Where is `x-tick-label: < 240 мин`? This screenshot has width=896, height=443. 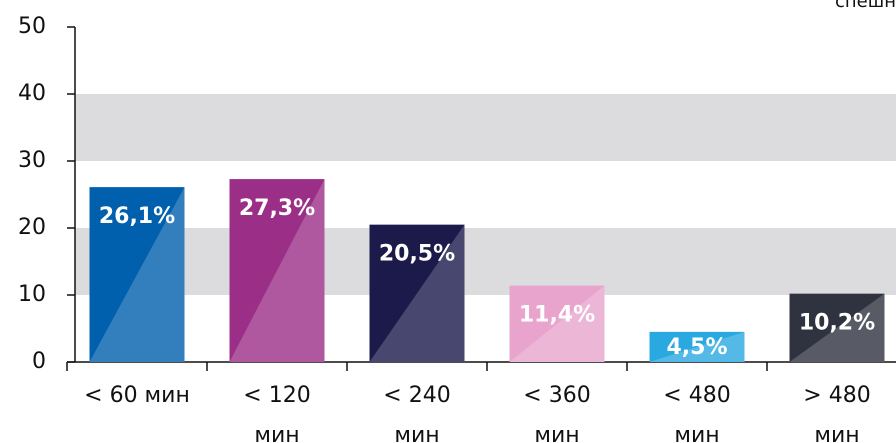
x-tick-label: < 240 мин is located at coordinates (416, 413).